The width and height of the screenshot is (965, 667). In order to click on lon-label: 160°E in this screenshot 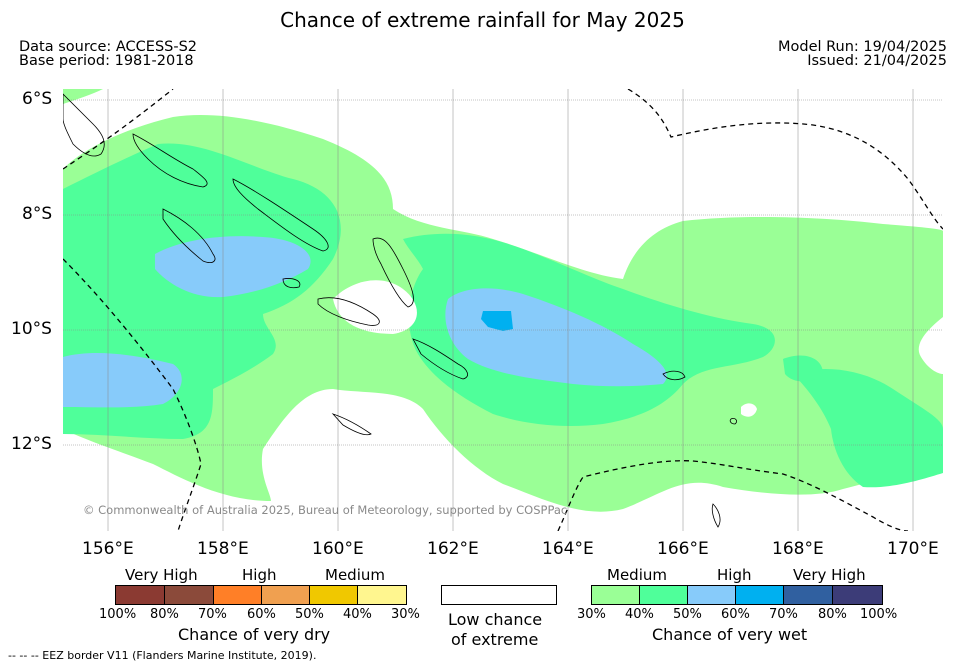, I will do `click(338, 549)`.